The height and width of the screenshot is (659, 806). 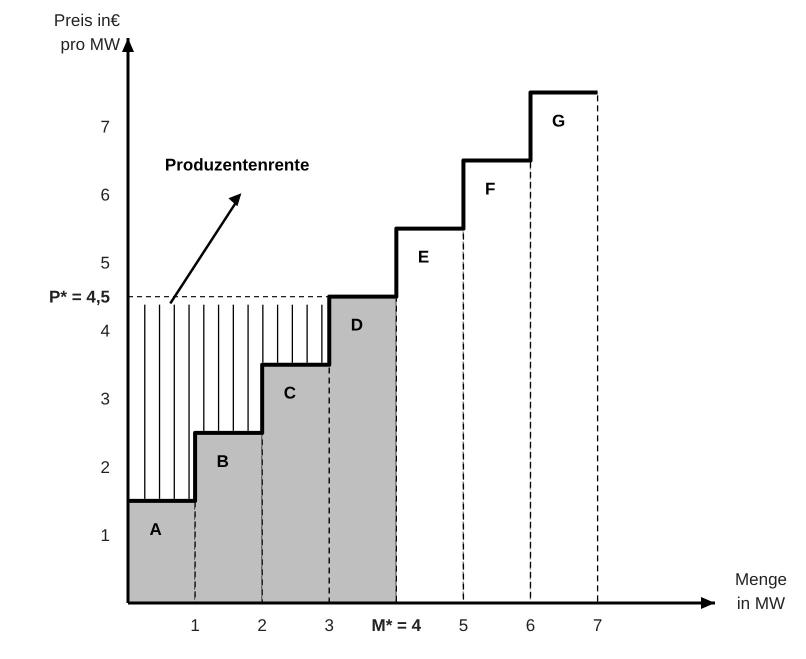 I want to click on y-tick-label: 1, so click(x=105, y=535).